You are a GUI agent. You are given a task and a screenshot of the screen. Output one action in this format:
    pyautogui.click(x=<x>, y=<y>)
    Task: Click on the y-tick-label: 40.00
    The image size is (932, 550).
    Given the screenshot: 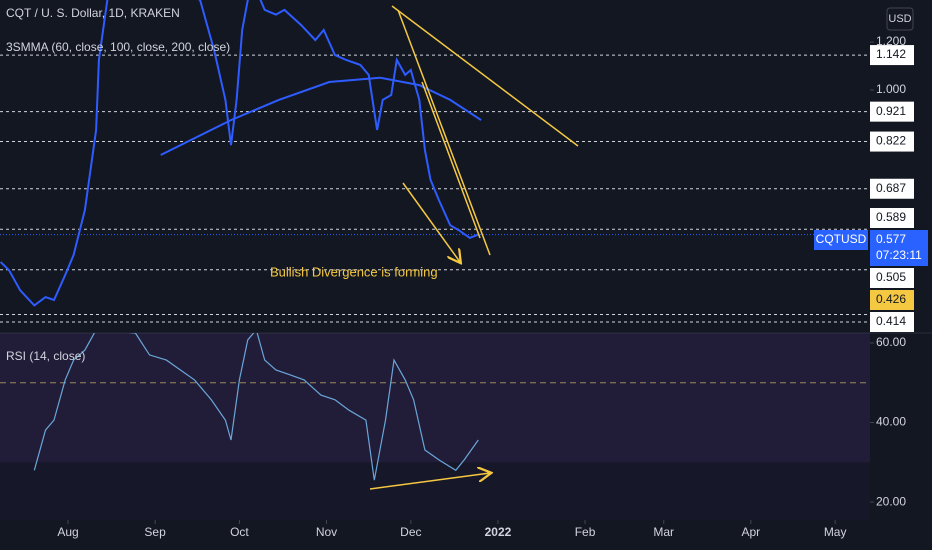 What is the action you would take?
    pyautogui.click(x=891, y=422)
    